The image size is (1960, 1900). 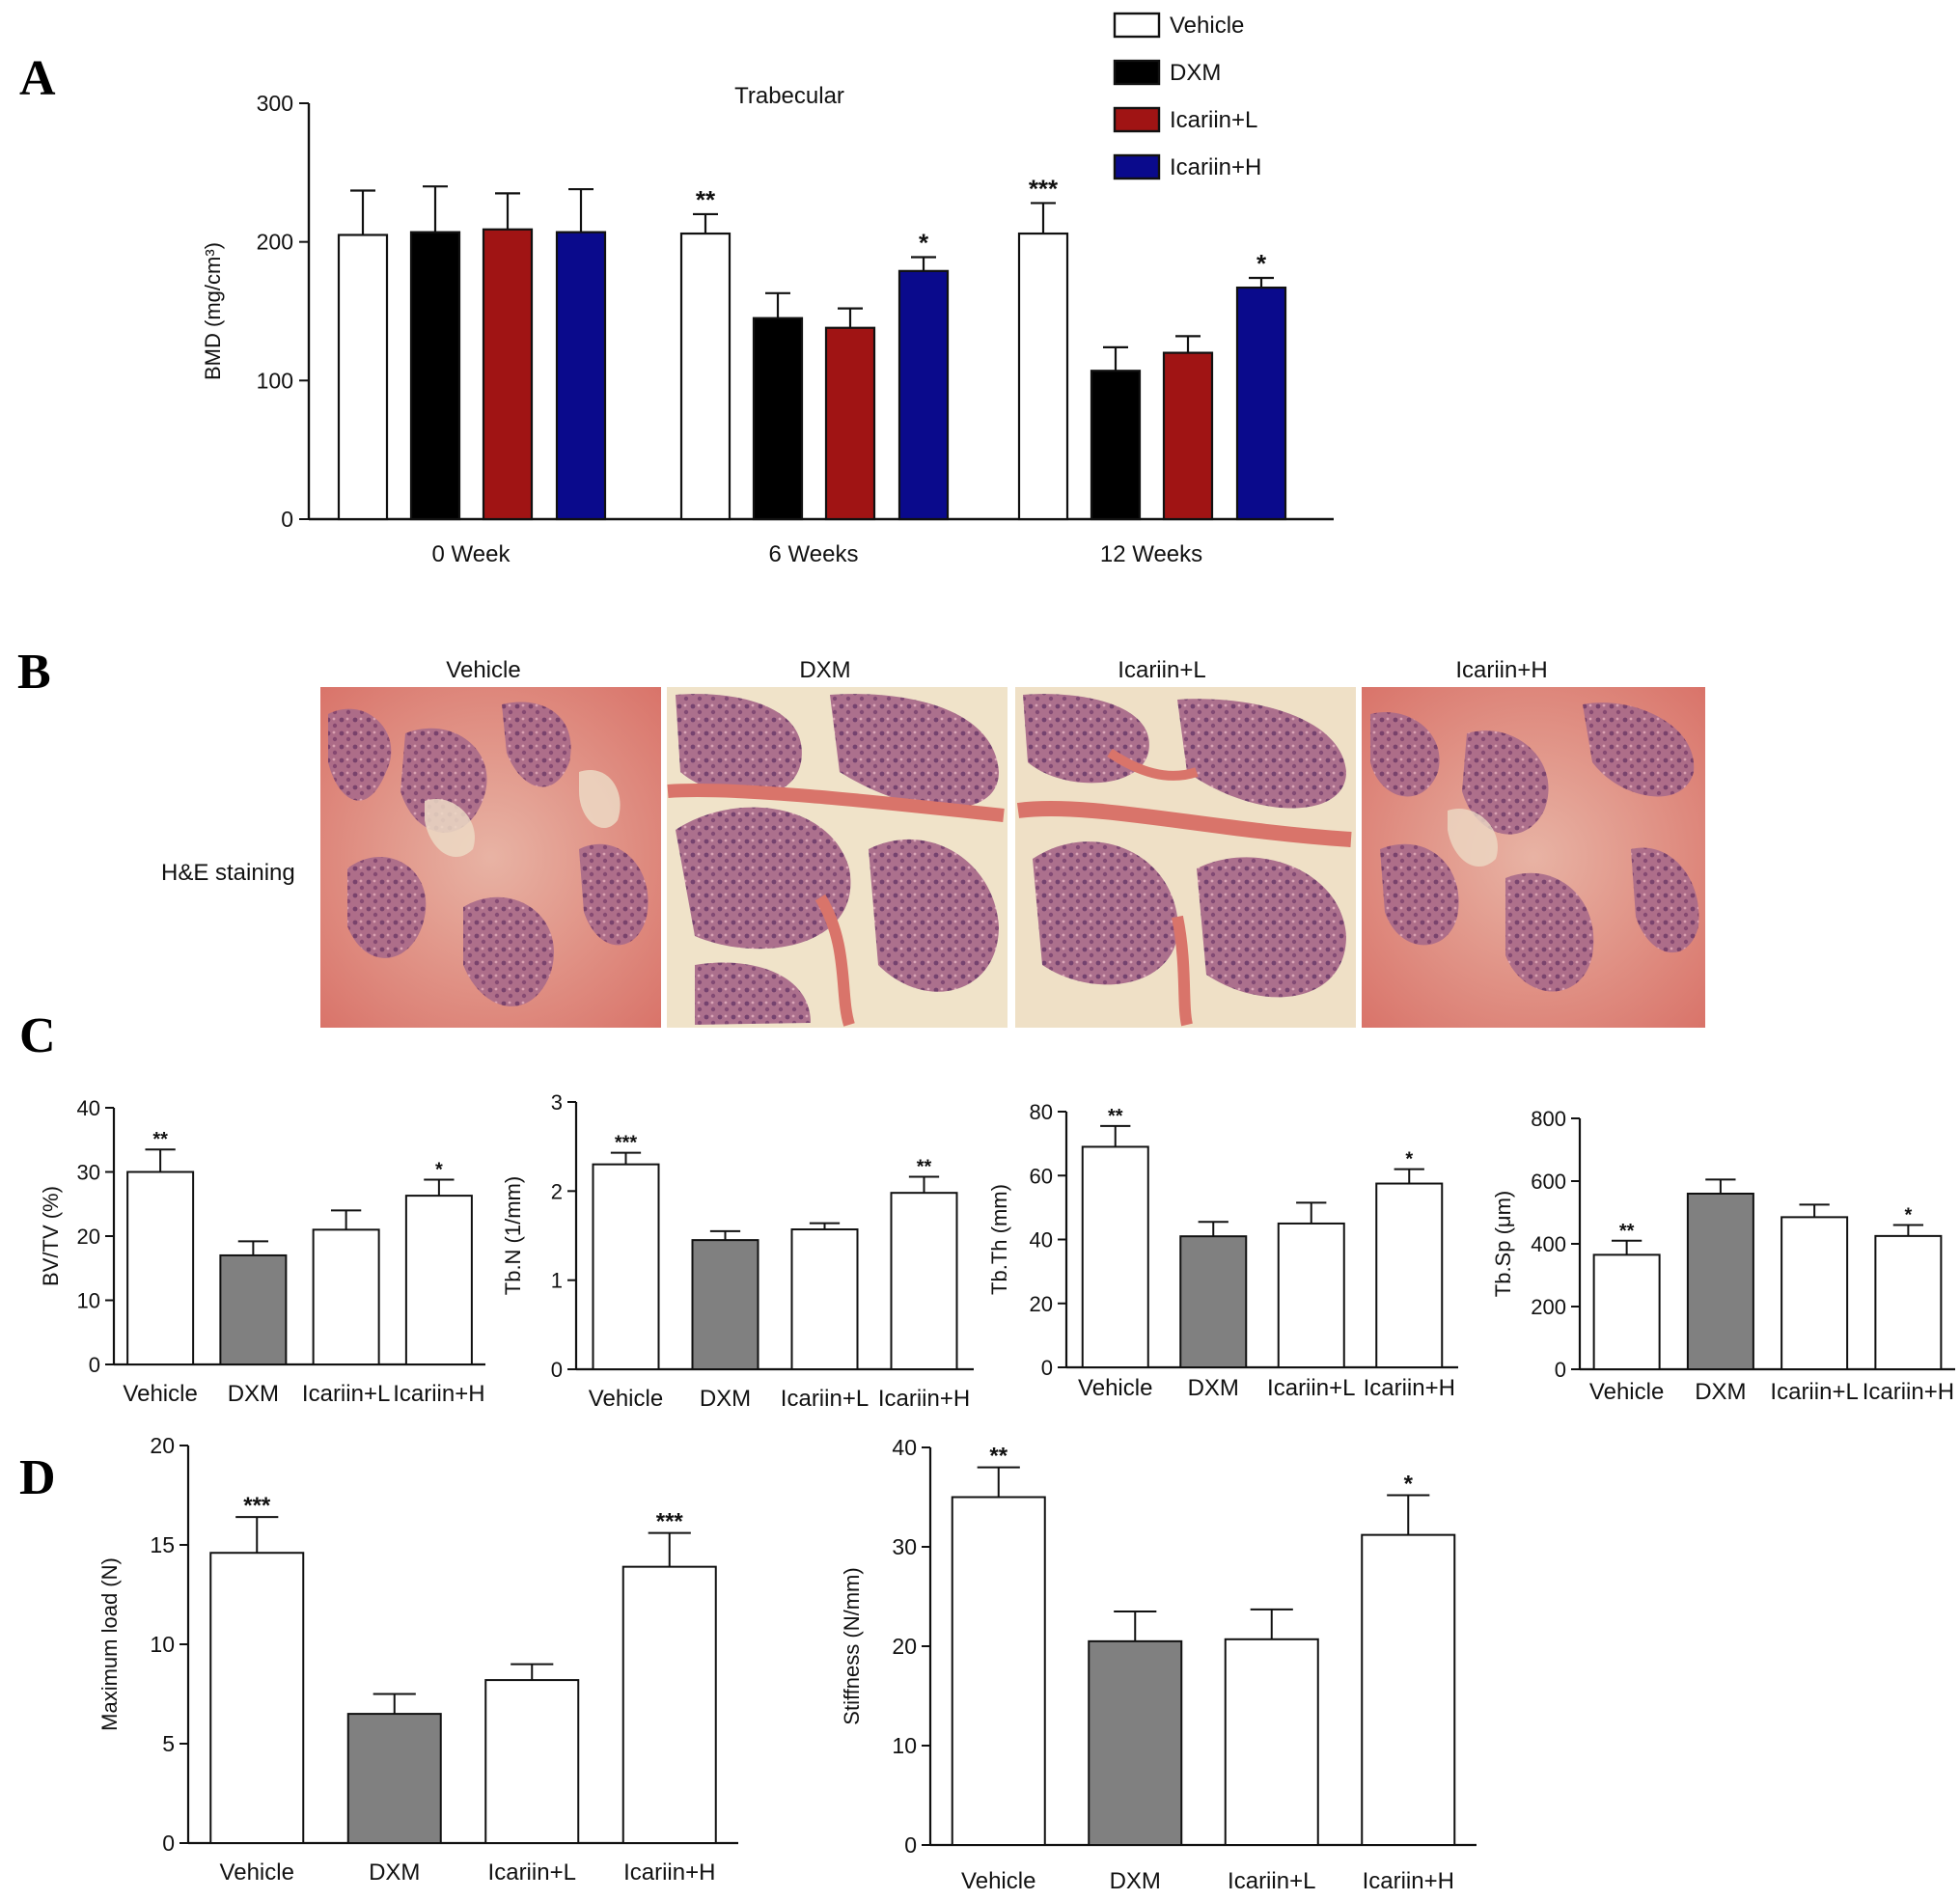 What do you see at coordinates (88, 1301) in the screenshot?
I see `bvtv-y-tick-label: 10` at bounding box center [88, 1301].